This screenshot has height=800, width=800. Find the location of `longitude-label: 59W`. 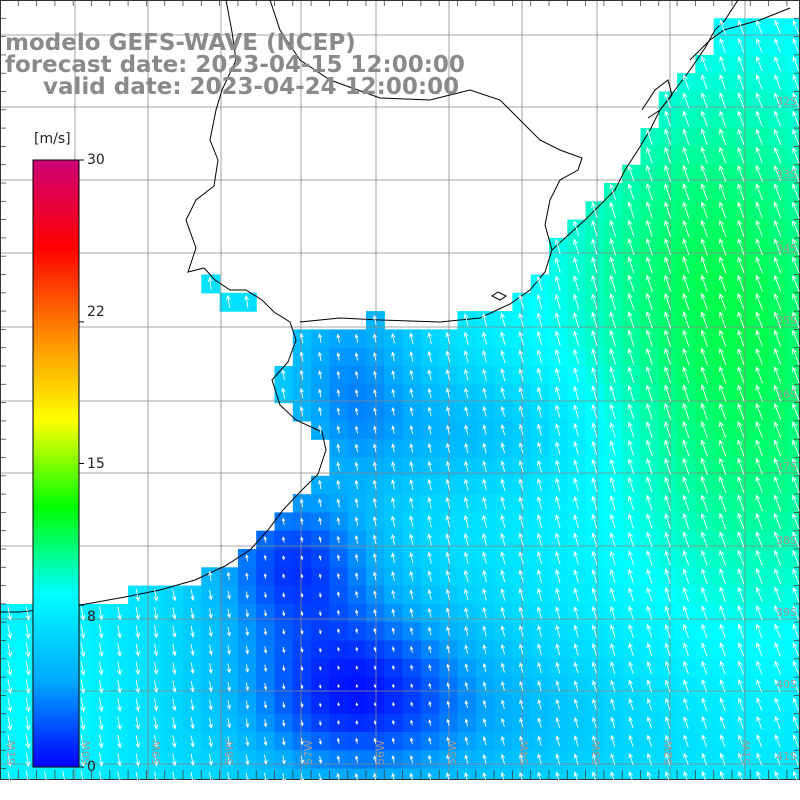

longitude-label: 59W is located at coordinates (156, 752).